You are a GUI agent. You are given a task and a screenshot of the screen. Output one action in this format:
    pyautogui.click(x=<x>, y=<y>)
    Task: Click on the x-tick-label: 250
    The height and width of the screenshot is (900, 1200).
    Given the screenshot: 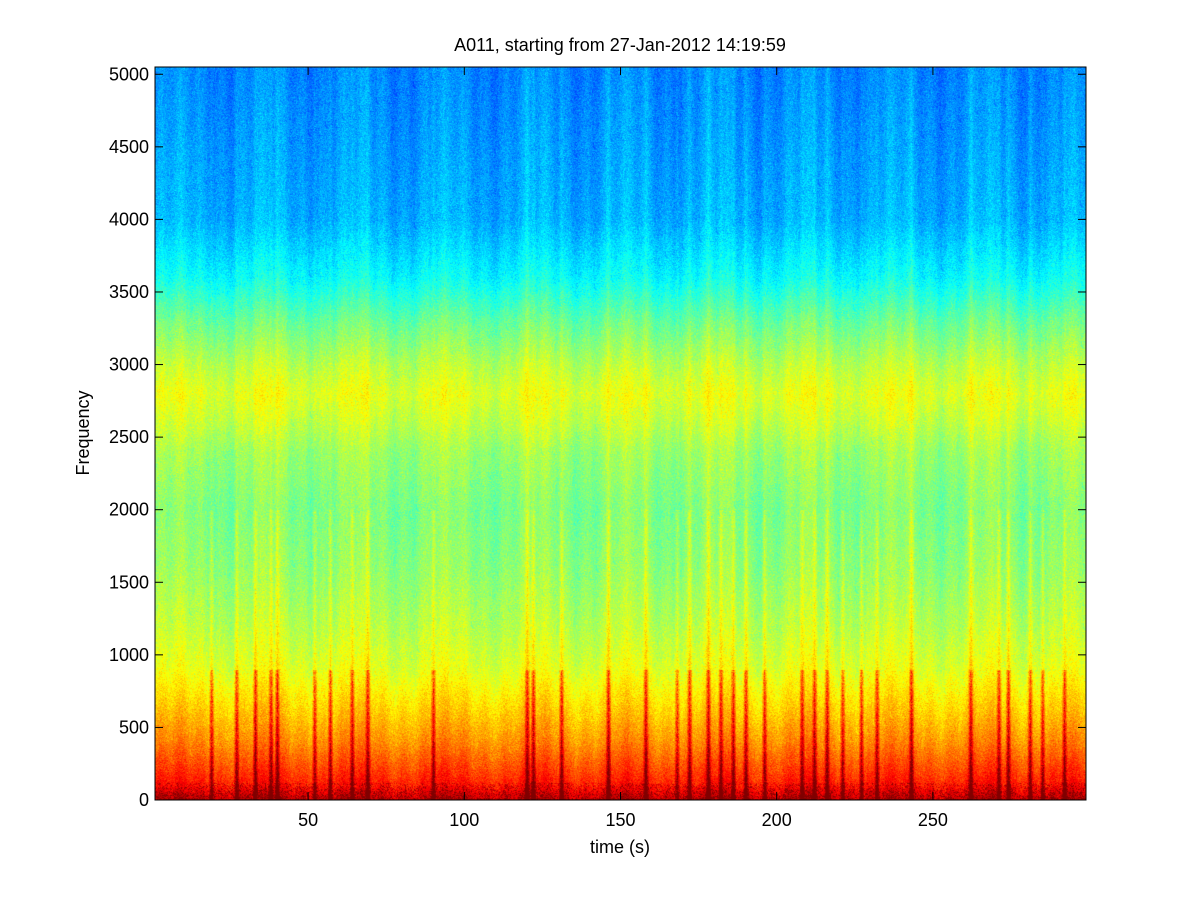 What is the action you would take?
    pyautogui.click(x=933, y=820)
    